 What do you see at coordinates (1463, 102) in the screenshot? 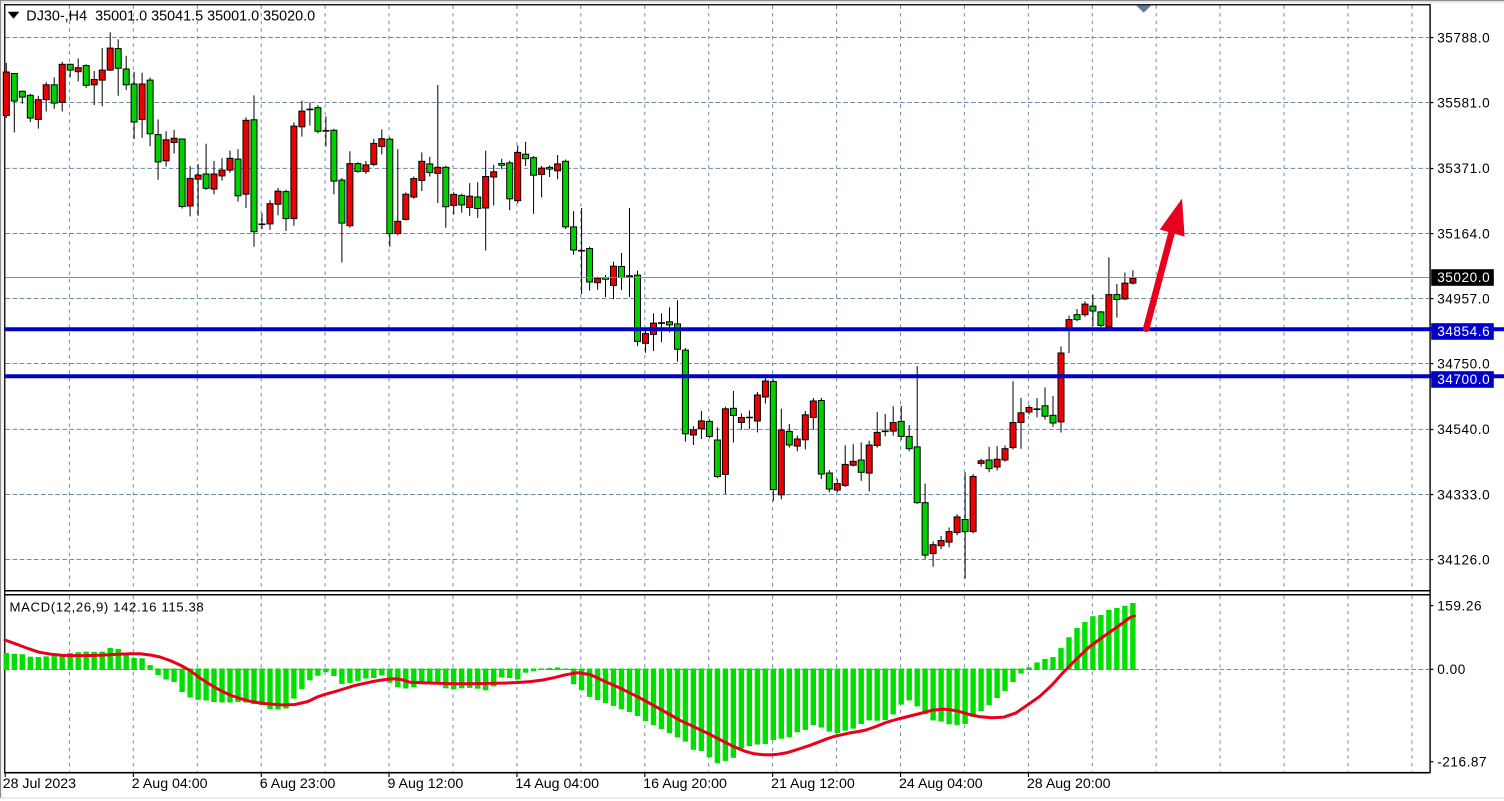
I see `svg-text: 35581.0` at bounding box center [1463, 102].